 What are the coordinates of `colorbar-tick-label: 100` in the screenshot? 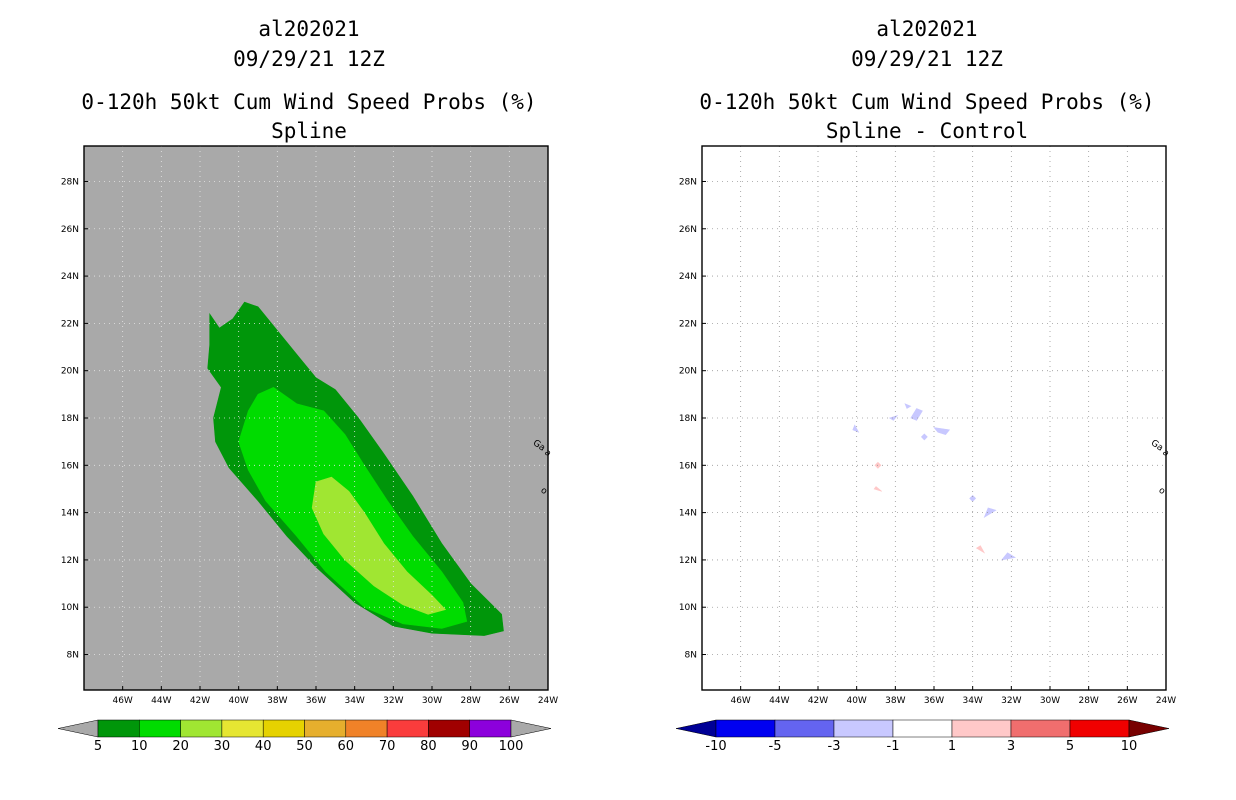 It's located at (511, 746).